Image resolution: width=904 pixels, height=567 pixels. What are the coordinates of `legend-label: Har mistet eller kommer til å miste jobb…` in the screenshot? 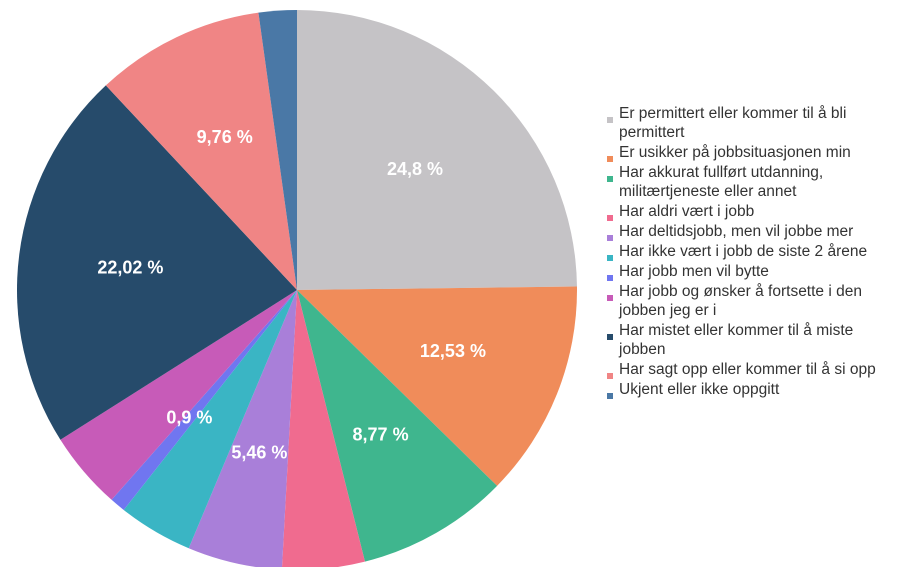 It's located at (736, 340).